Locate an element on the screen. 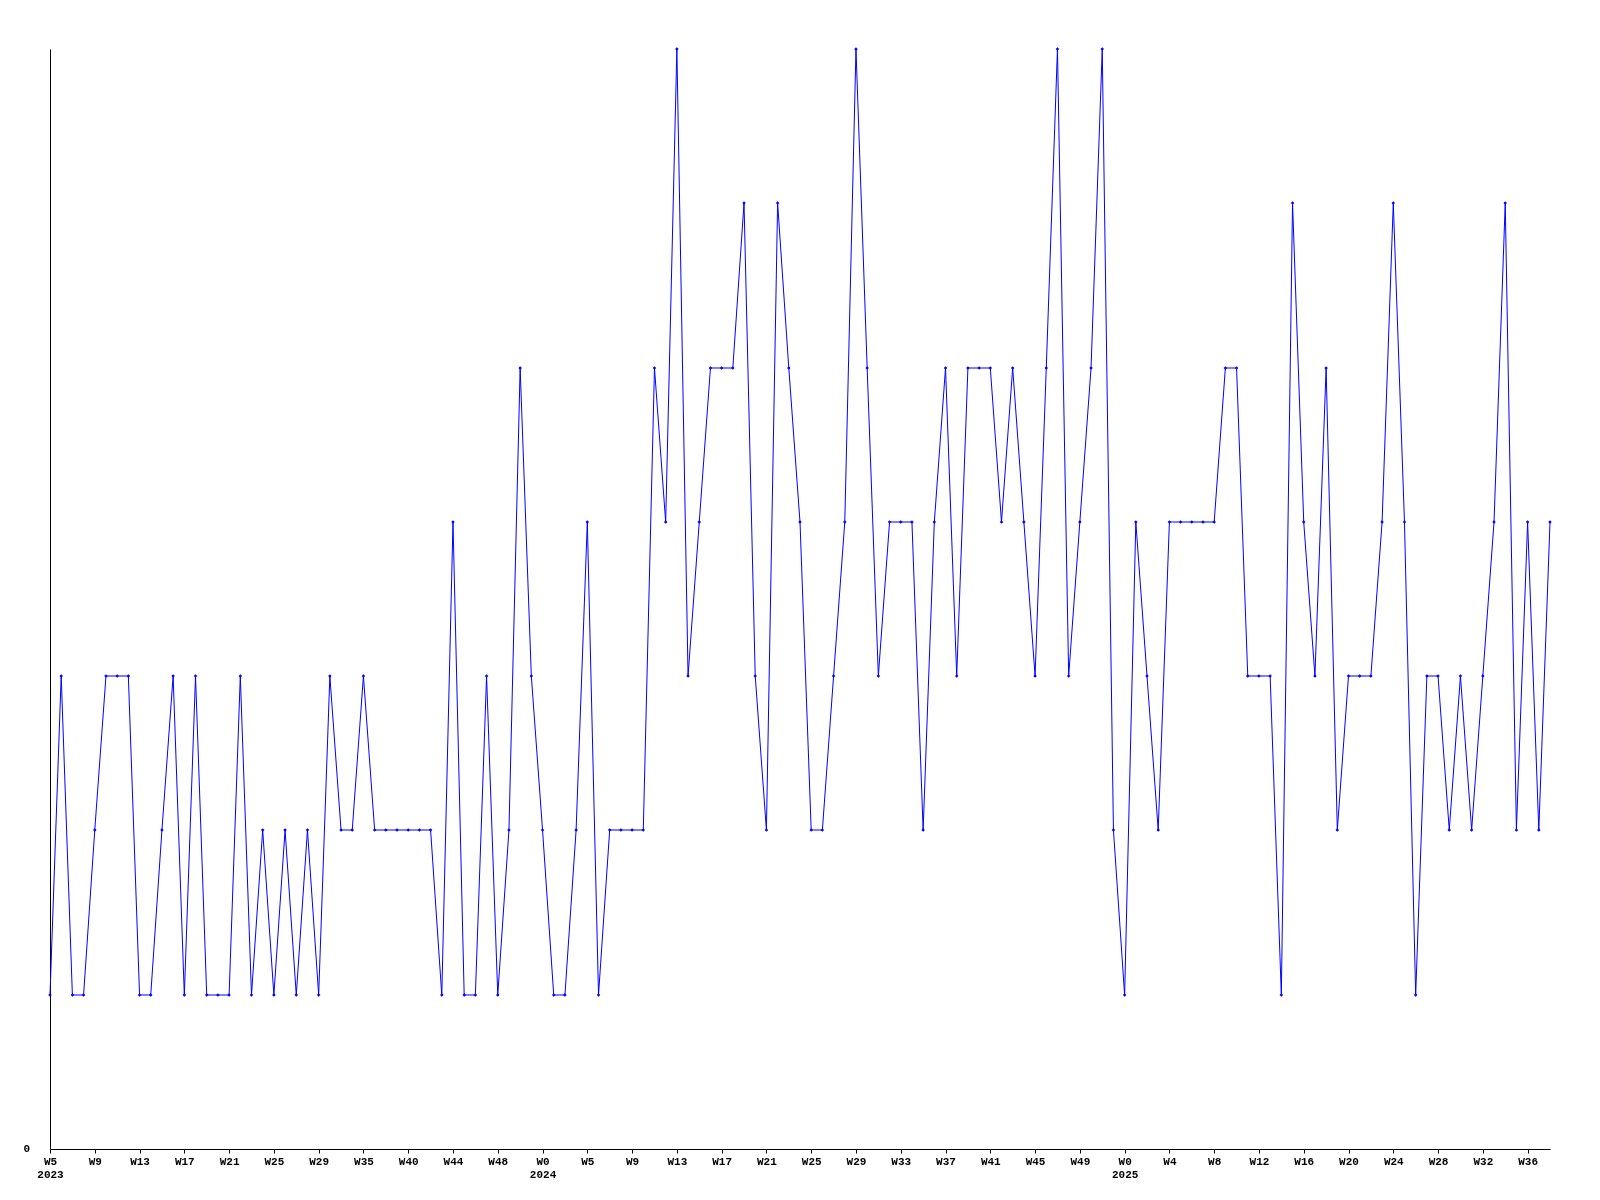 This screenshot has width=1600, height=1200. x-tick-label: W44 is located at coordinates (453, 1161).